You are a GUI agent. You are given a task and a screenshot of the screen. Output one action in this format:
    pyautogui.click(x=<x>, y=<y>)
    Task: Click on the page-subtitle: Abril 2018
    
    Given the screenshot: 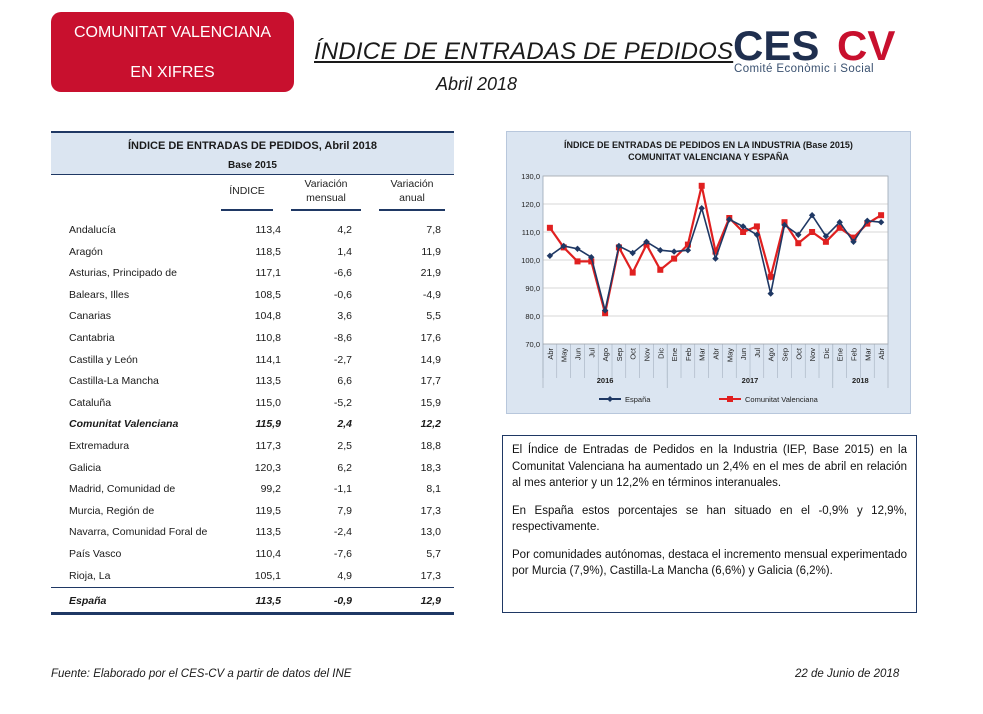 What is the action you would take?
    pyautogui.click(x=477, y=84)
    